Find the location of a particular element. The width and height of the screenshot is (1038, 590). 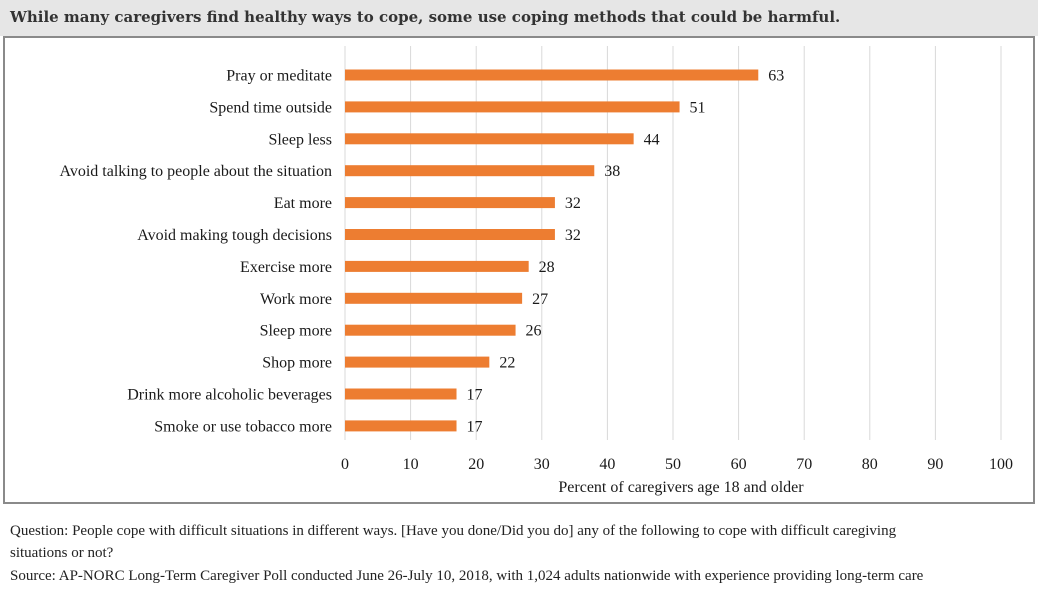

category-label: Sleep less is located at coordinates (300, 139).